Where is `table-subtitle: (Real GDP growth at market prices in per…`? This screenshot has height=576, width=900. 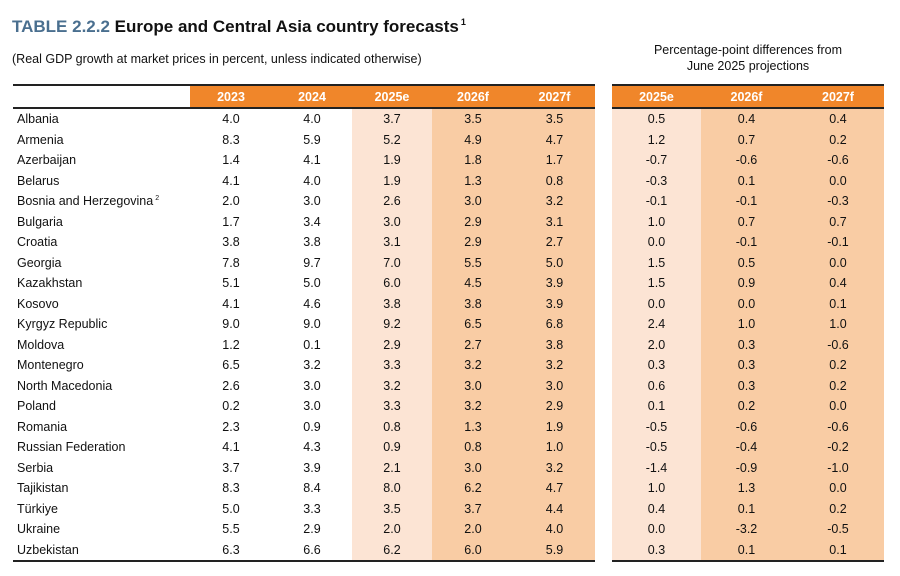 table-subtitle: (Real GDP growth at market prices in per… is located at coordinates (217, 59).